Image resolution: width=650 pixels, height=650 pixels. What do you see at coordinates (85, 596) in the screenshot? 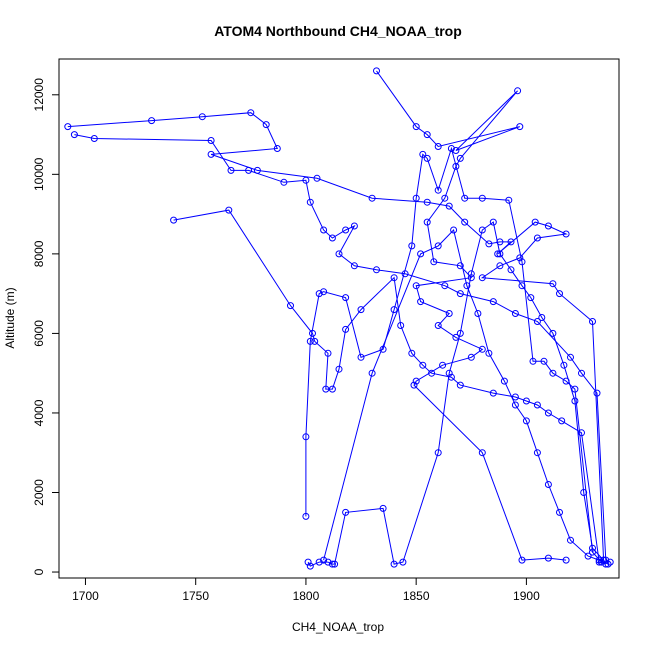
I see `x-tick-label: 1700` at bounding box center [85, 596].